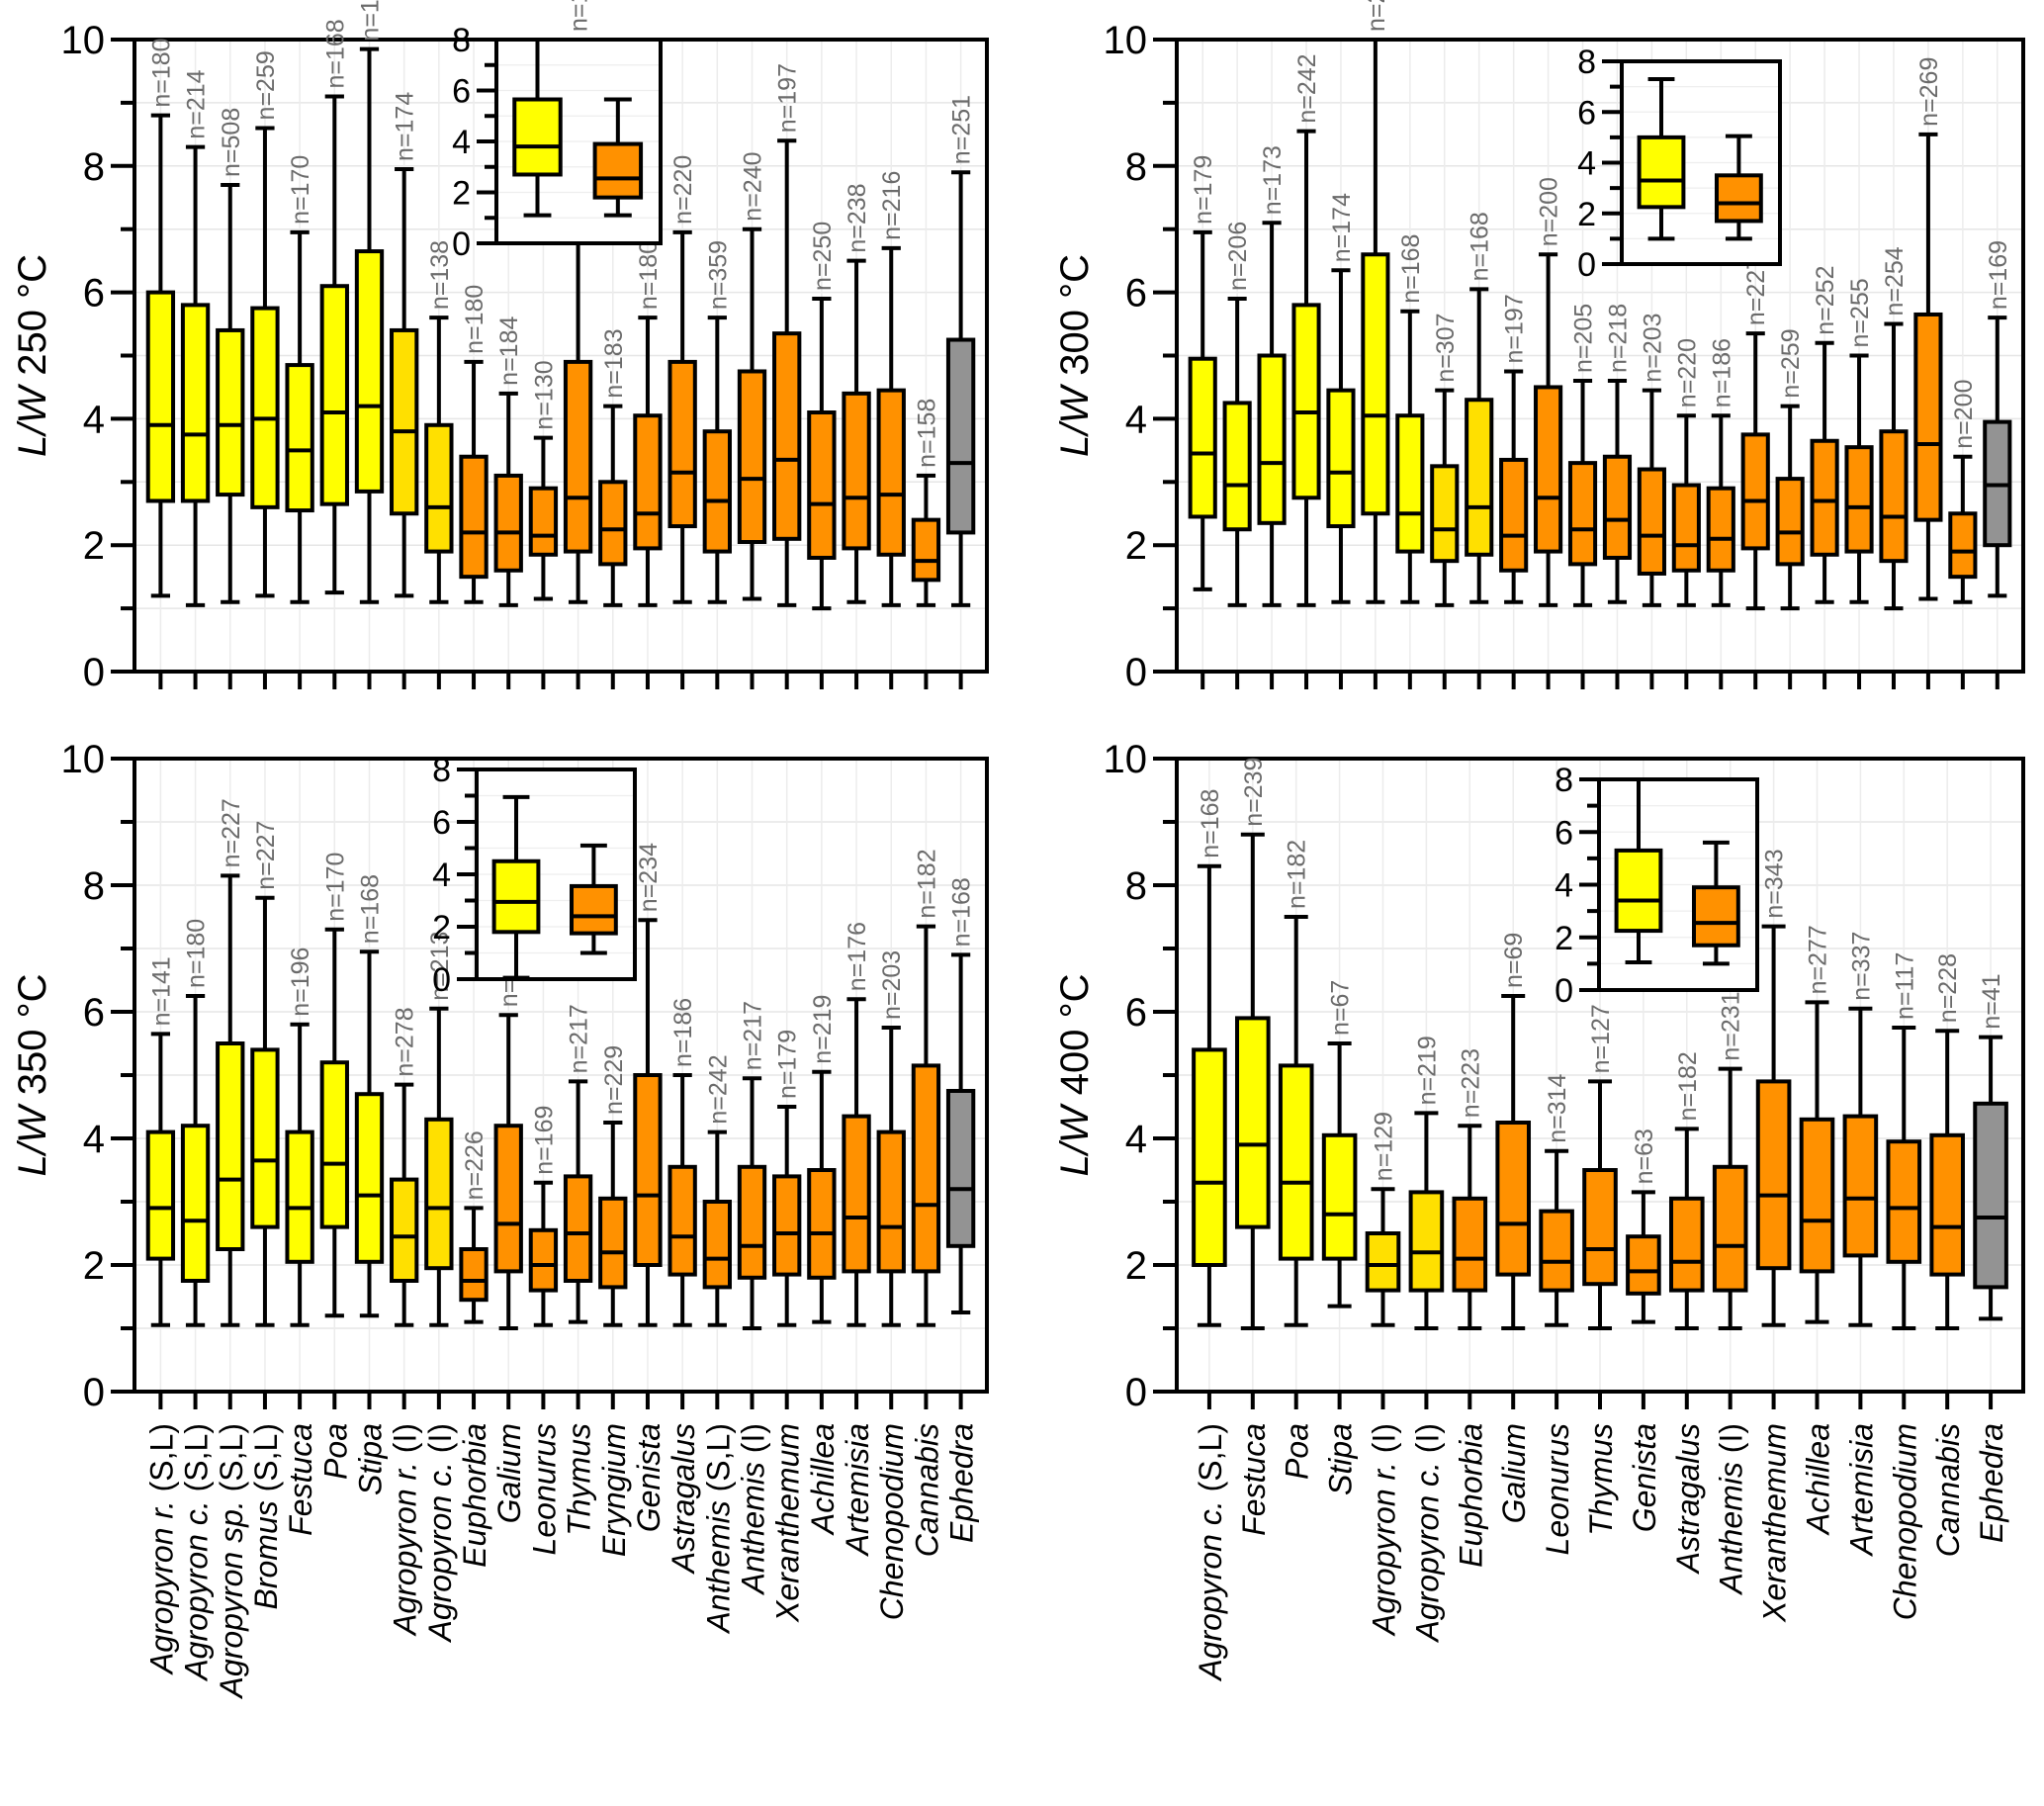 The width and height of the screenshot is (2044, 1806). What do you see at coordinates (1948, 1490) in the screenshot?
I see `x-category-label: Cannabis` at bounding box center [1948, 1490].